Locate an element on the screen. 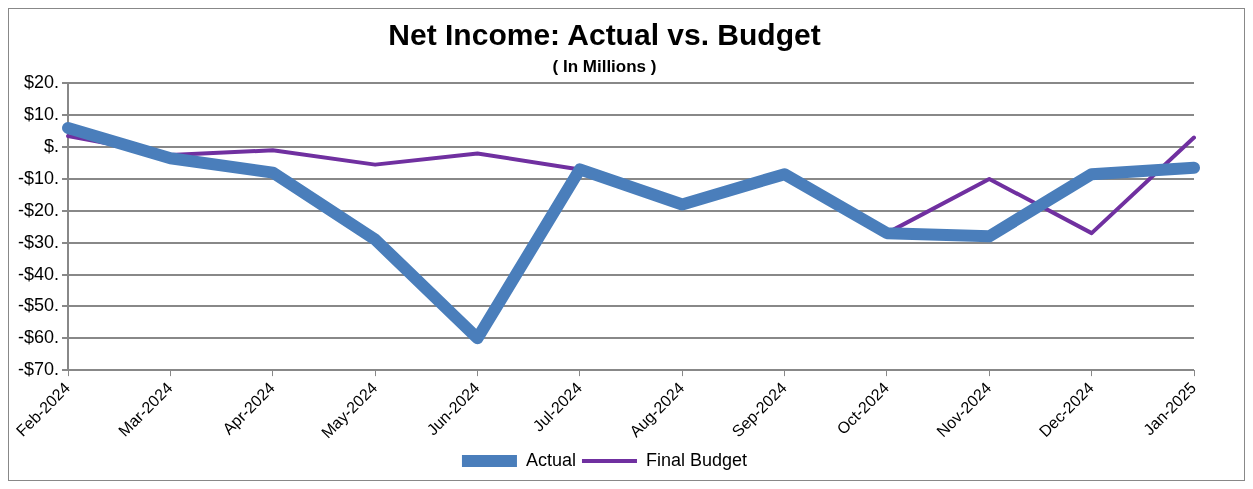 This screenshot has height=489, width=1253. y-tick-label: -$10. is located at coordinates (39, 177).